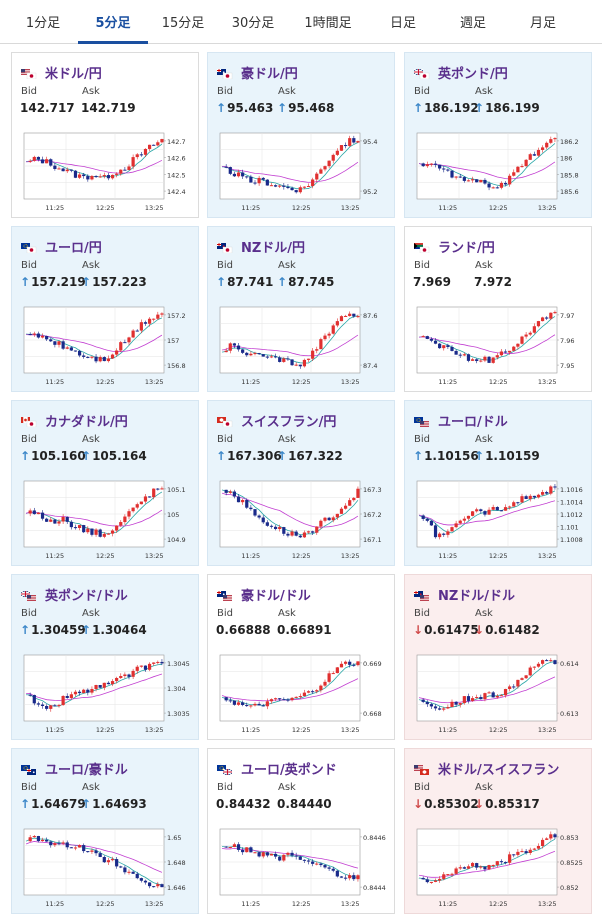 The width and height of the screenshot is (602, 917). Describe the element at coordinates (73, 248) in the screenshot. I see `currency-pair-link: ユーロ/円` at that location.